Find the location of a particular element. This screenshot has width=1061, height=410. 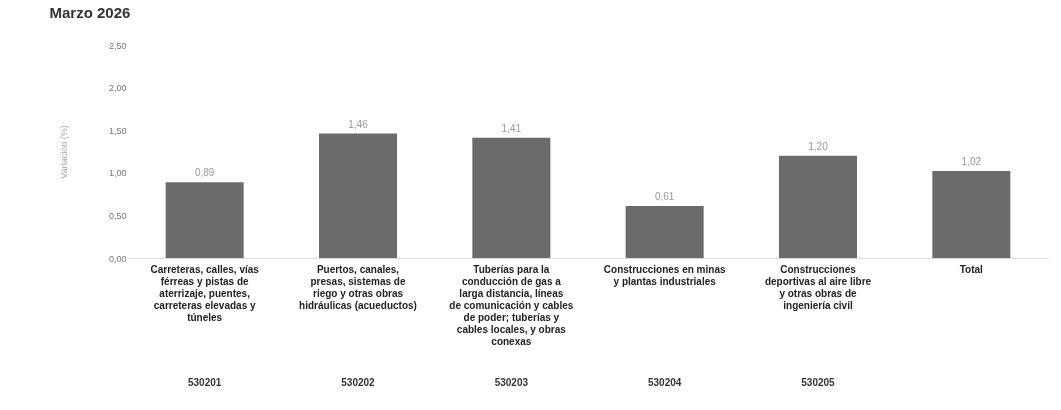

x-tick-label: Tuberías para la conducción de gas a larga distancia, líneas de comunicación y cables de poder; tuberías y cables locales, y obras conexas is located at coordinates (511, 305).